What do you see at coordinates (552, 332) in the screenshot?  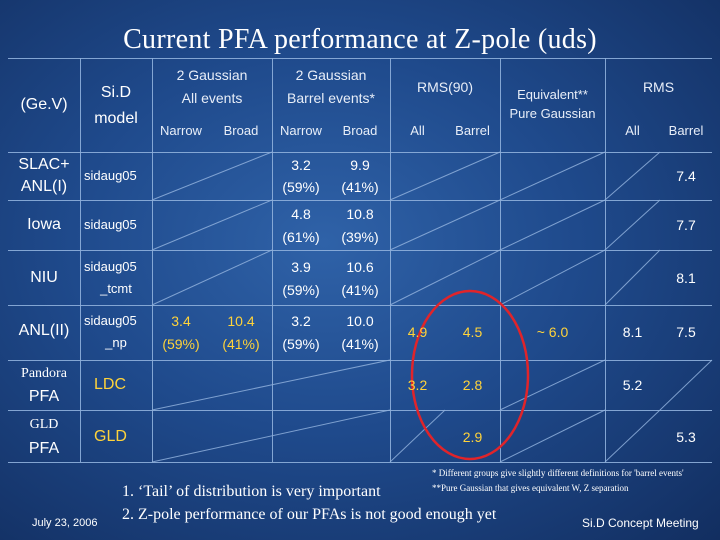 I see `cell-equiv: ~ 6.0` at bounding box center [552, 332].